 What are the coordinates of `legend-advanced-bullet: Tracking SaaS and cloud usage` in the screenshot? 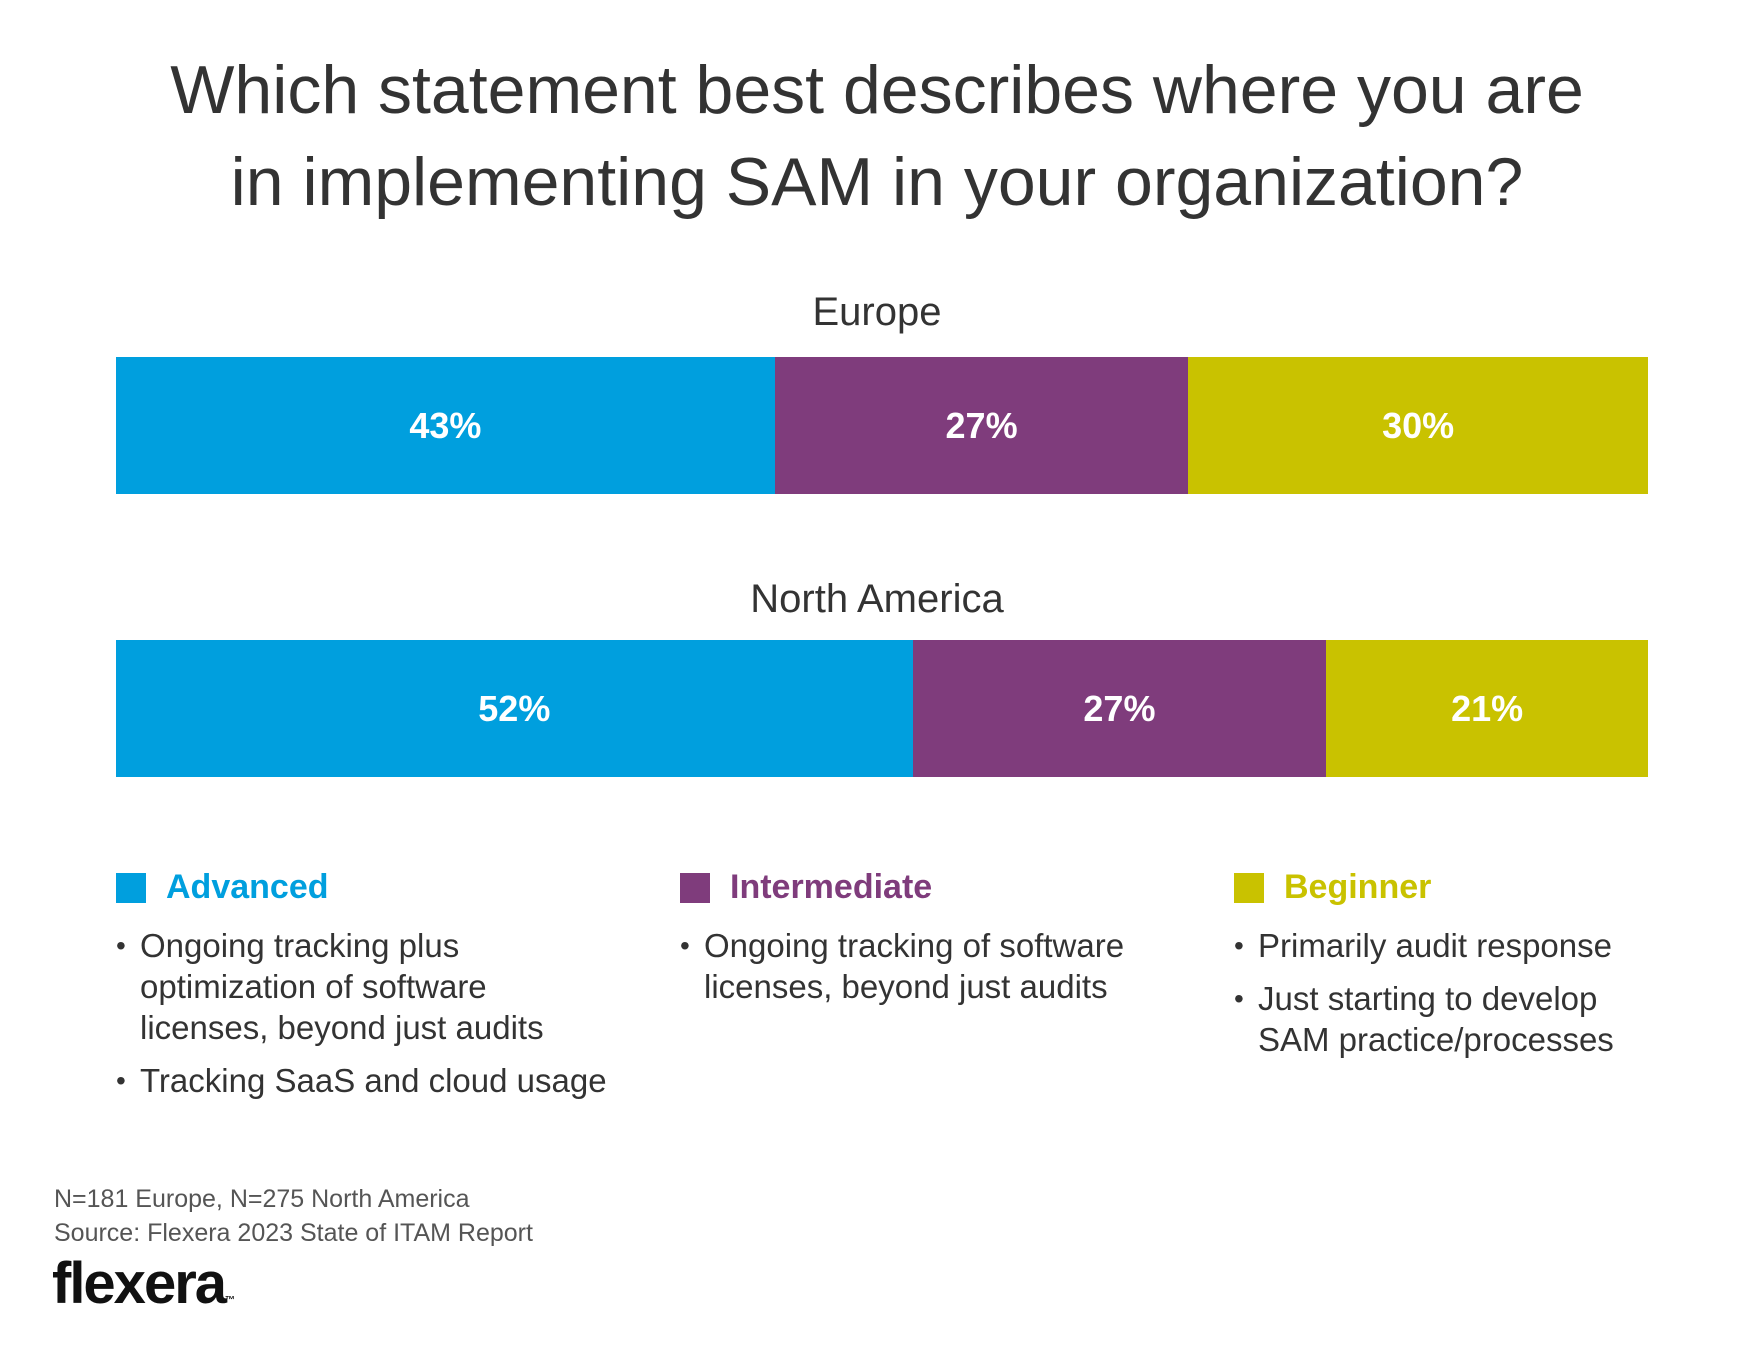 It's located at (366, 1080).